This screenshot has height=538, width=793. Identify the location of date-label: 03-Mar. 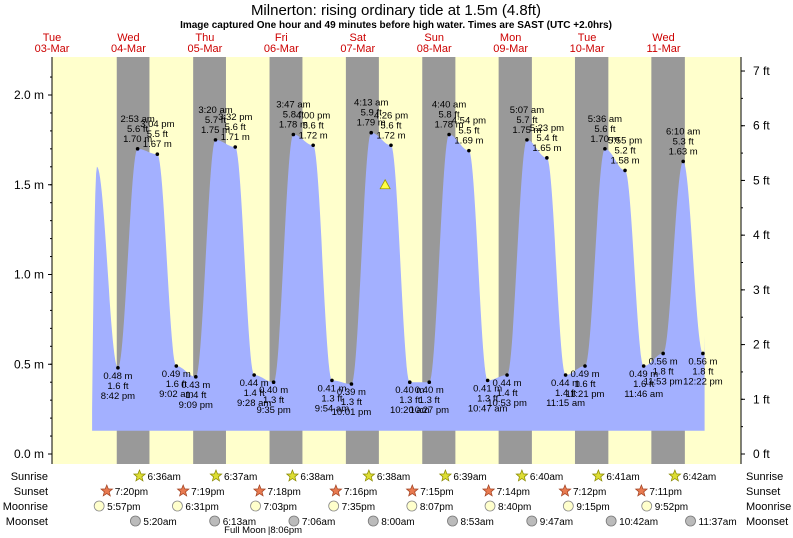
(52, 49).